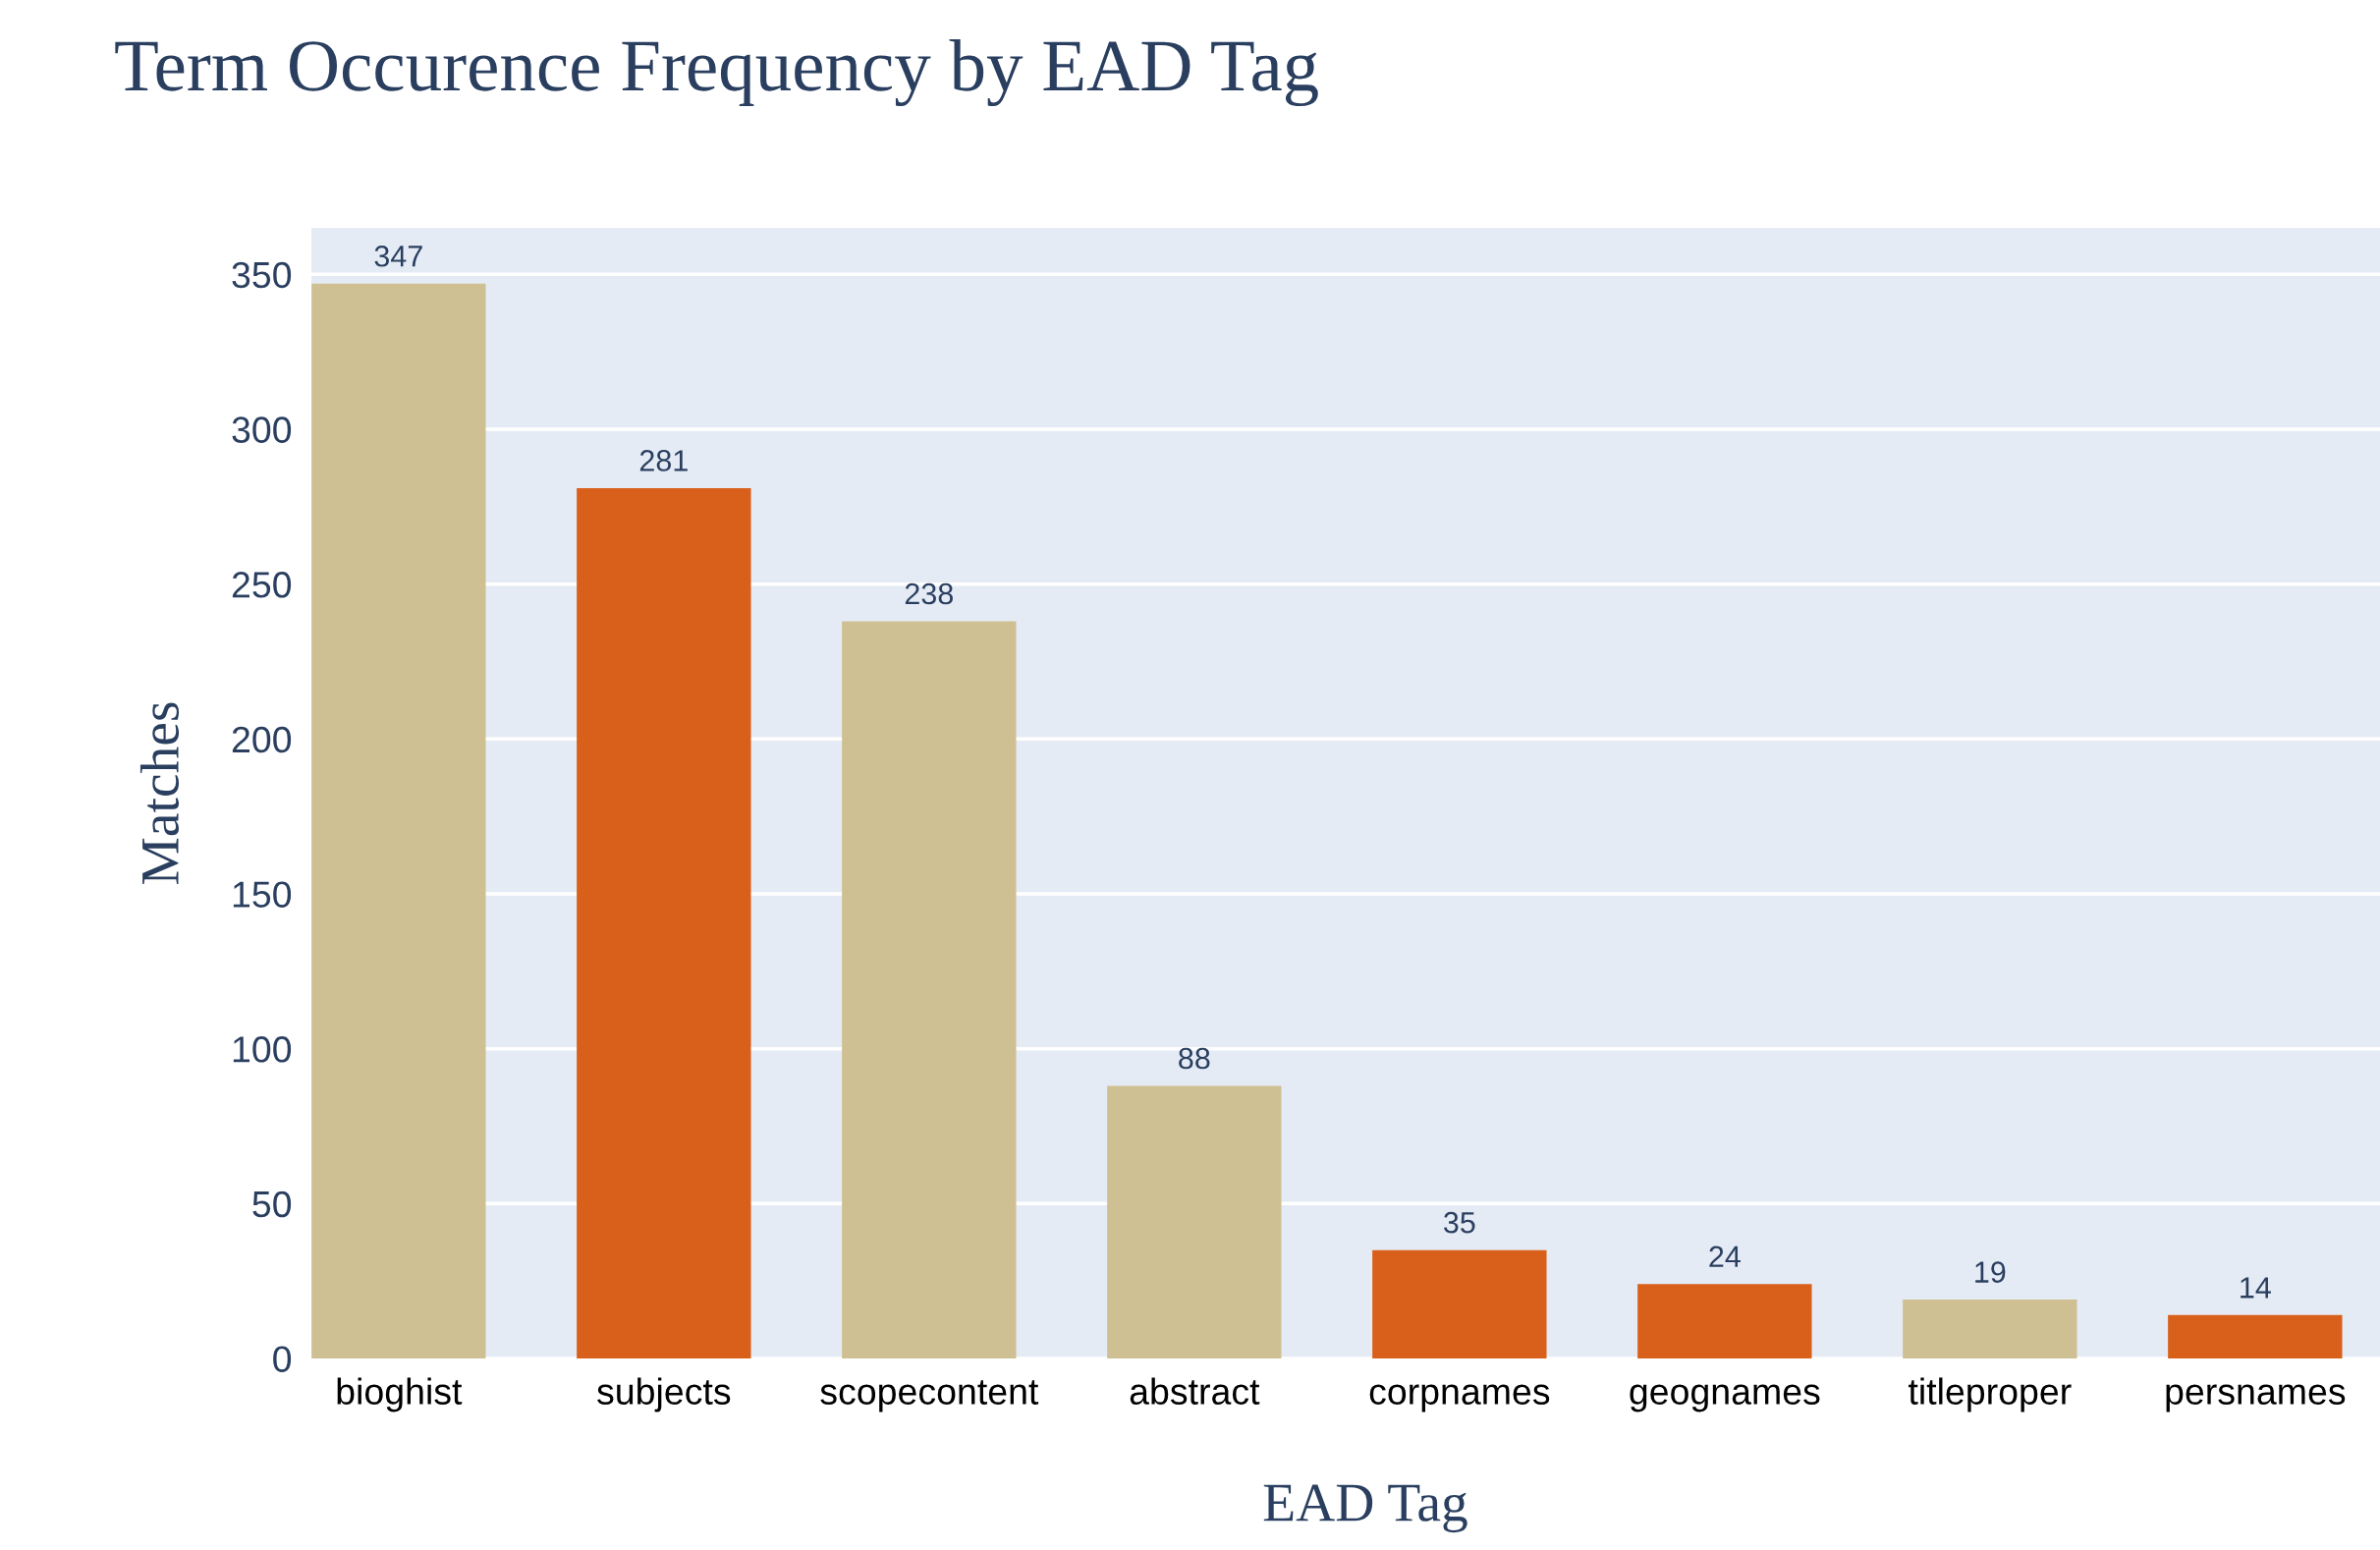 The image size is (2380, 1550). What do you see at coordinates (1195, 1391) in the screenshot?
I see `x-tick-label: abstract` at bounding box center [1195, 1391].